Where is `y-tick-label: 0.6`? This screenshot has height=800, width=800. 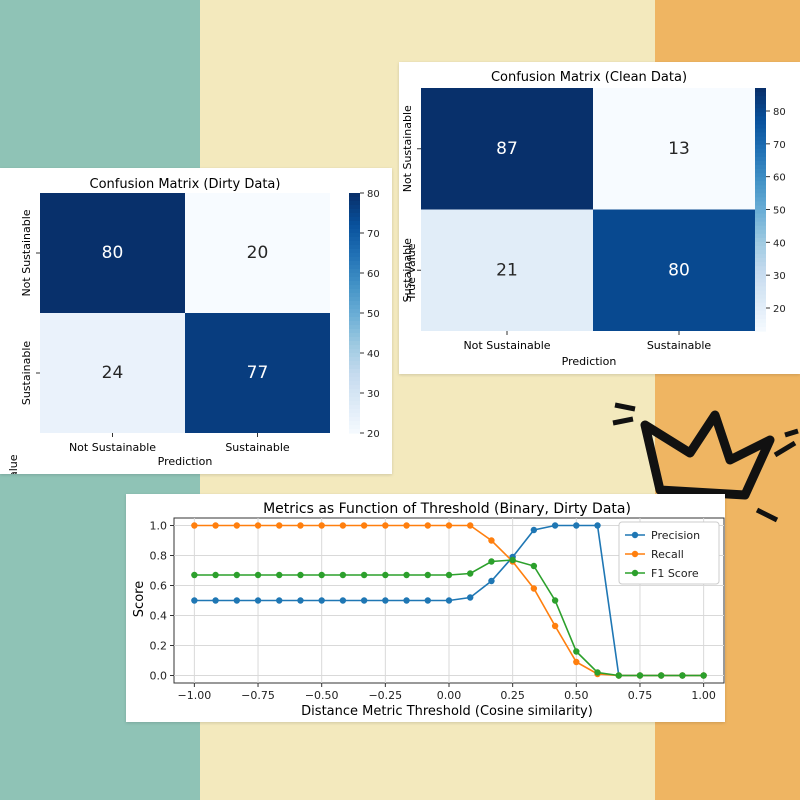
y-tick-label: 0.6 is located at coordinates (159, 586).